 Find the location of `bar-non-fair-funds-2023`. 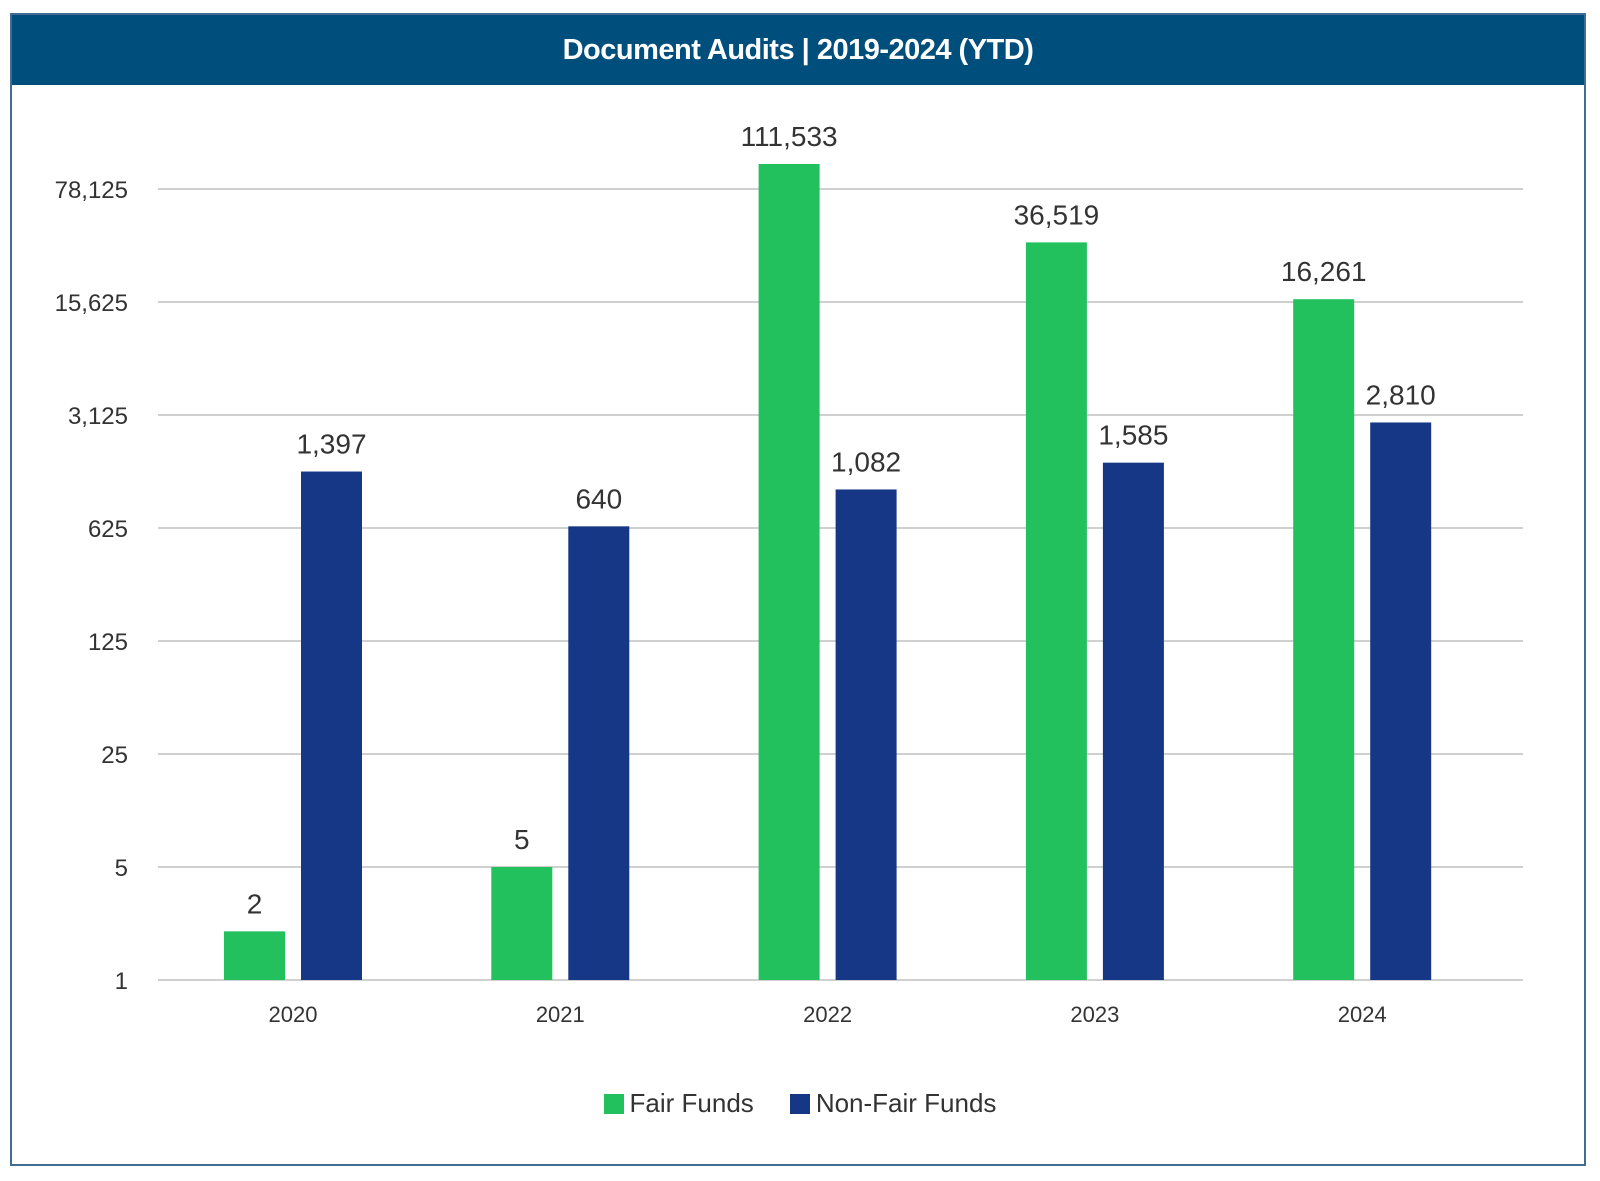

bar-non-fair-funds-2023 is located at coordinates (1133, 721).